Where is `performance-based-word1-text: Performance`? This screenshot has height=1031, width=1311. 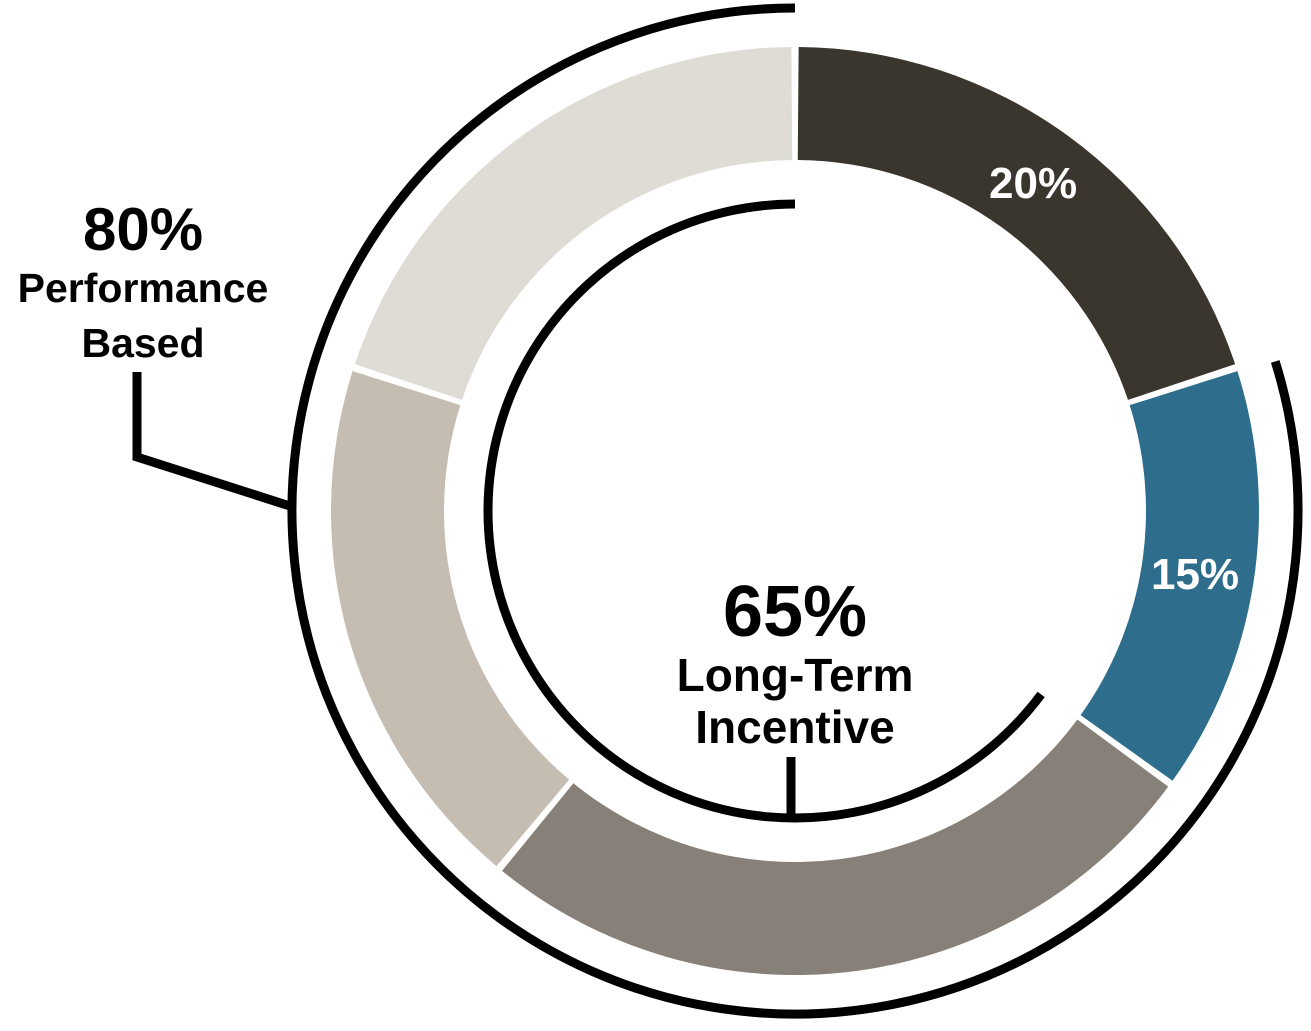
performance-based-word1-text: Performance is located at coordinates (143, 288).